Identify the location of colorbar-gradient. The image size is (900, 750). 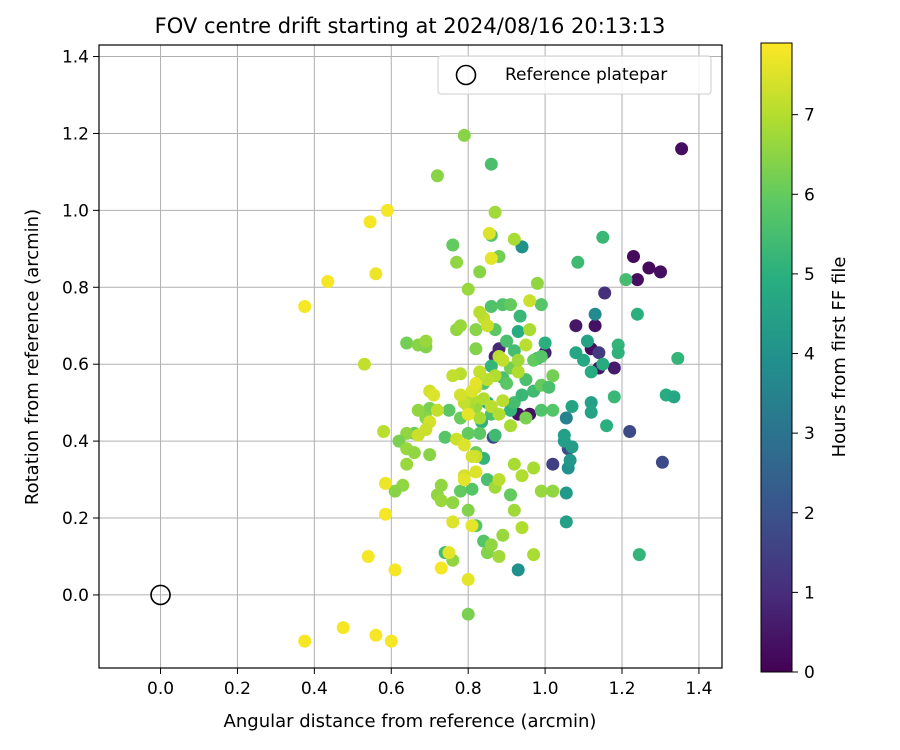
(776, 357).